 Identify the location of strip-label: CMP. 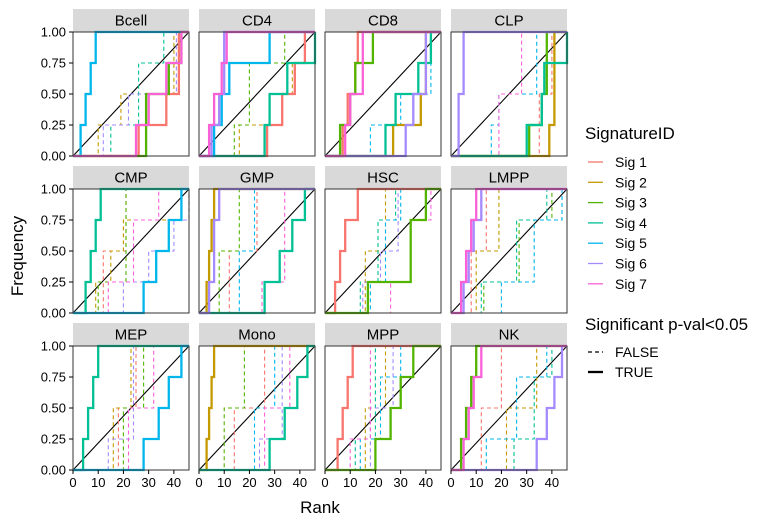
(130, 178).